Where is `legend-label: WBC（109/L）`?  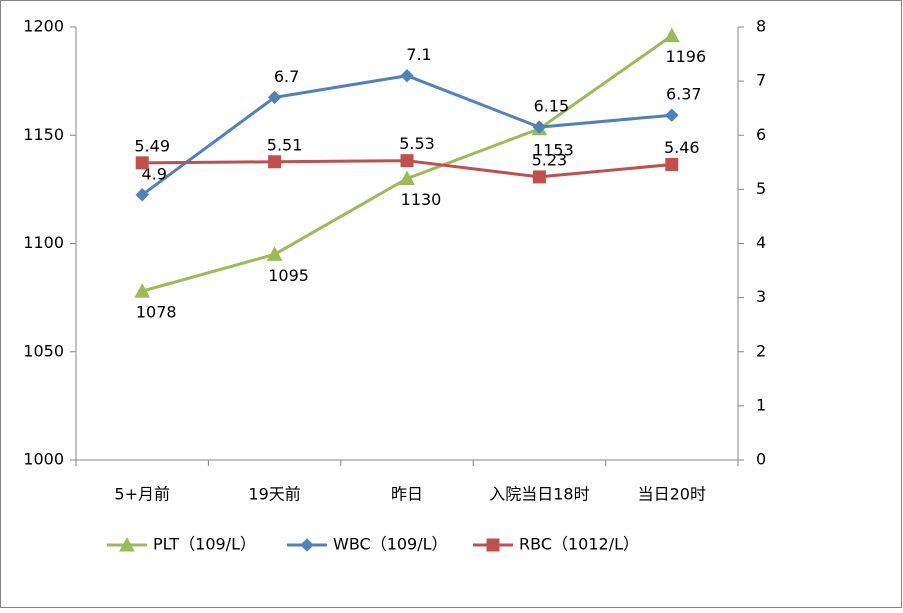
legend-label: WBC（109/L） is located at coordinates (390, 544).